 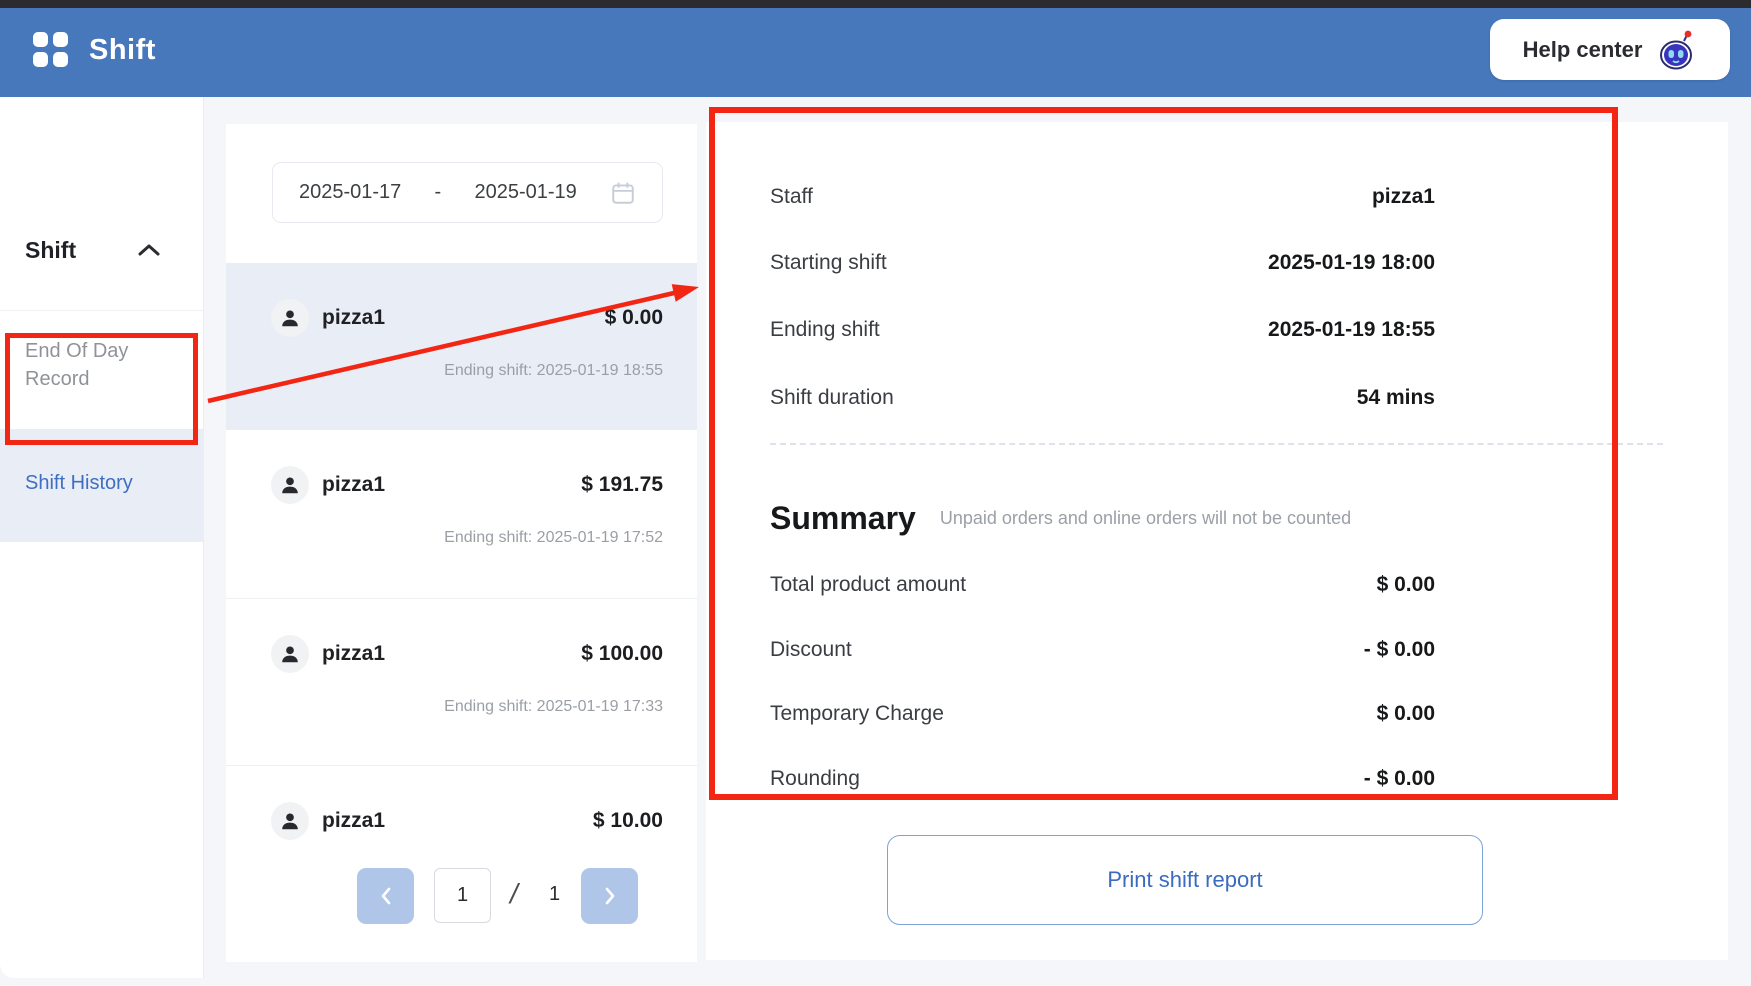 I want to click on window-top-edge, so click(x=875, y=4).